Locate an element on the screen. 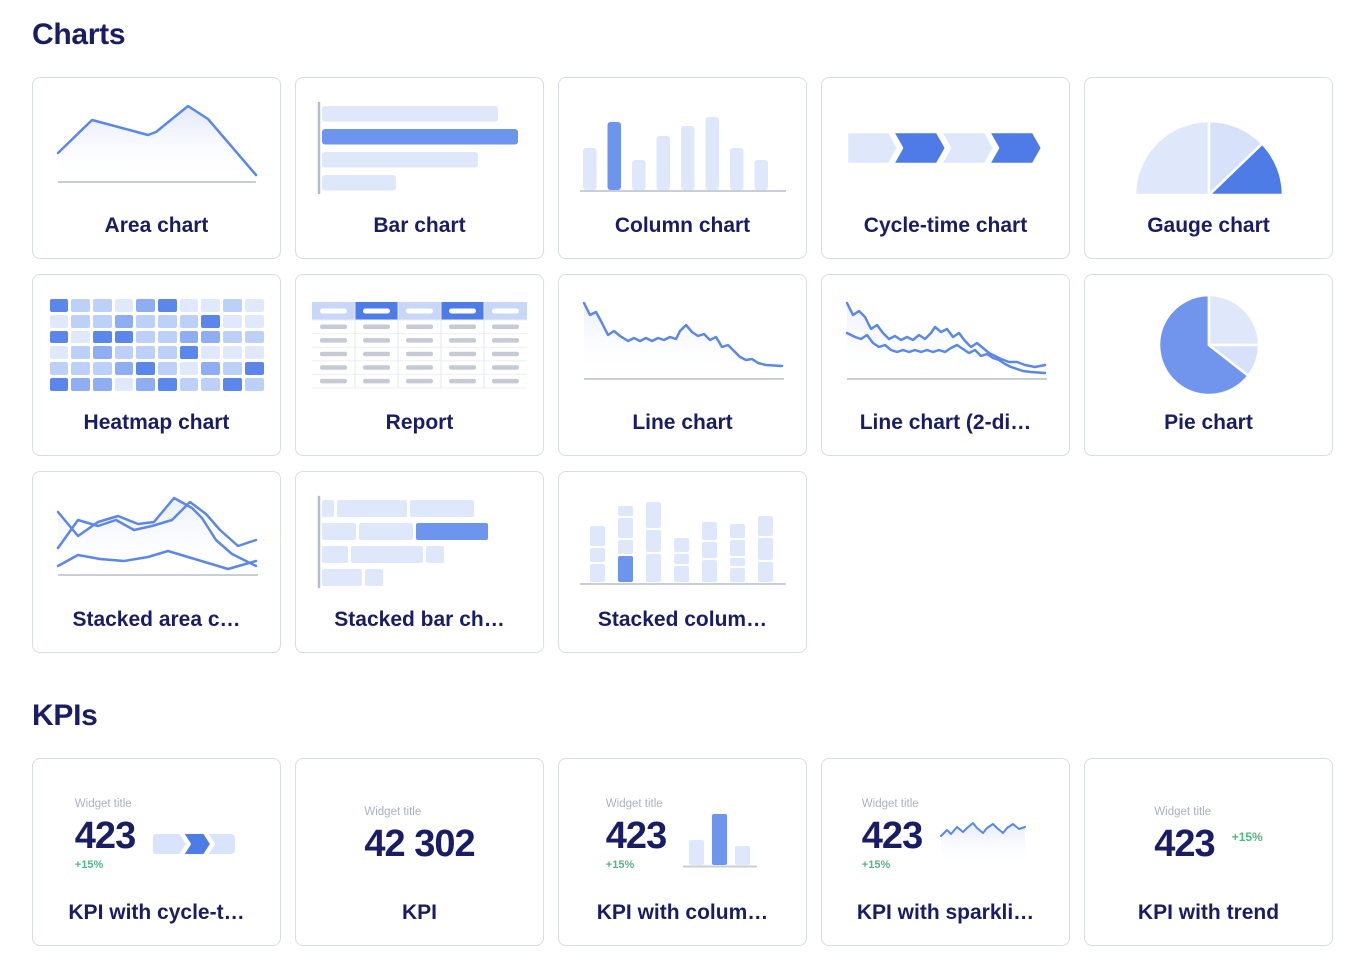 Image resolution: width=1346 pixels, height=972 pixels. chart-card-heatmap: Heatmap chart is located at coordinates (156, 365).